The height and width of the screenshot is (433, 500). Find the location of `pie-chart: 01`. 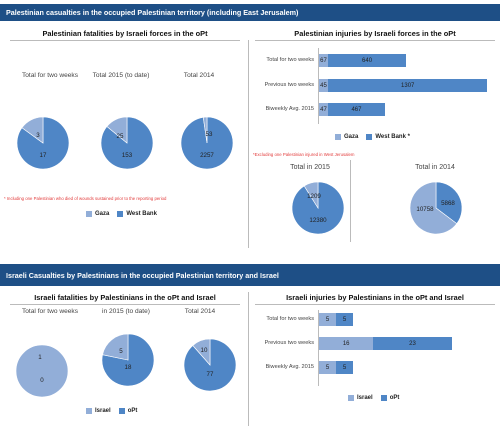

pie-chart: 01 is located at coordinates (42, 371).